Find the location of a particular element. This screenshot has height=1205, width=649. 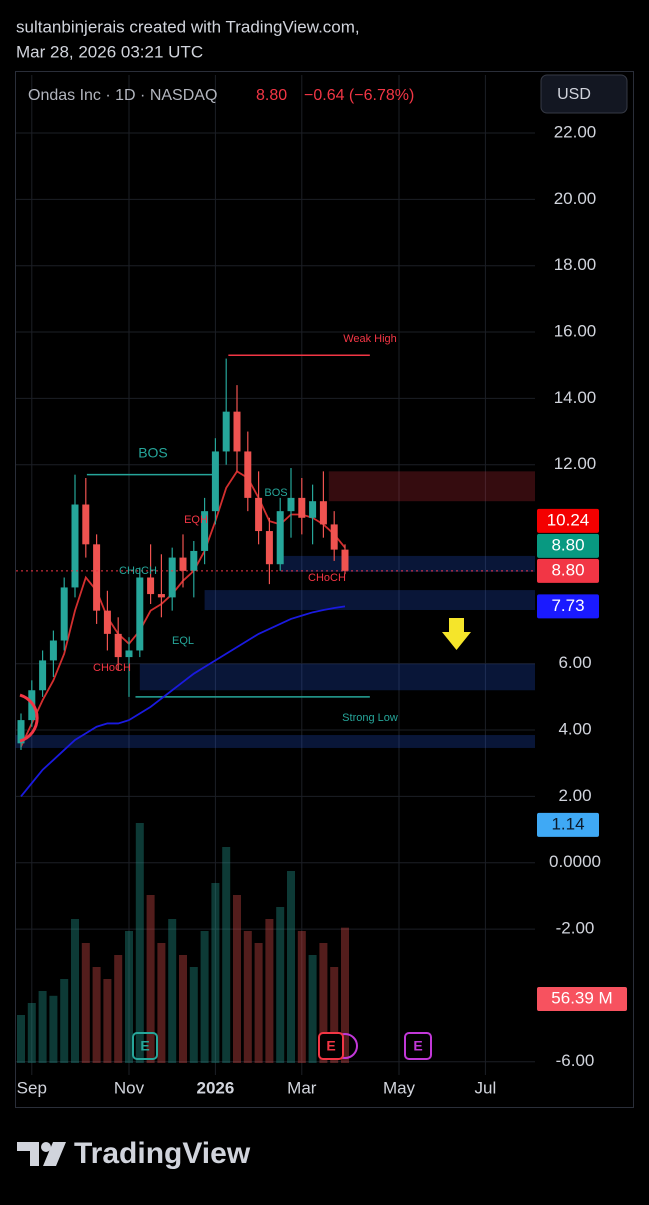

x-tick-label: Sep is located at coordinates (32, 1087).